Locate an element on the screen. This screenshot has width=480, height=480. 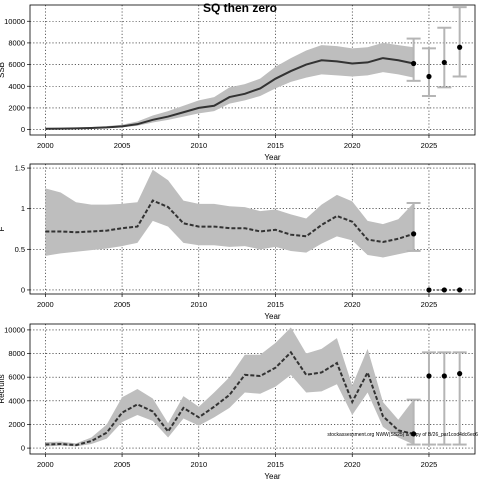
y-axis-label: SSB is located at coordinates (3, 70).